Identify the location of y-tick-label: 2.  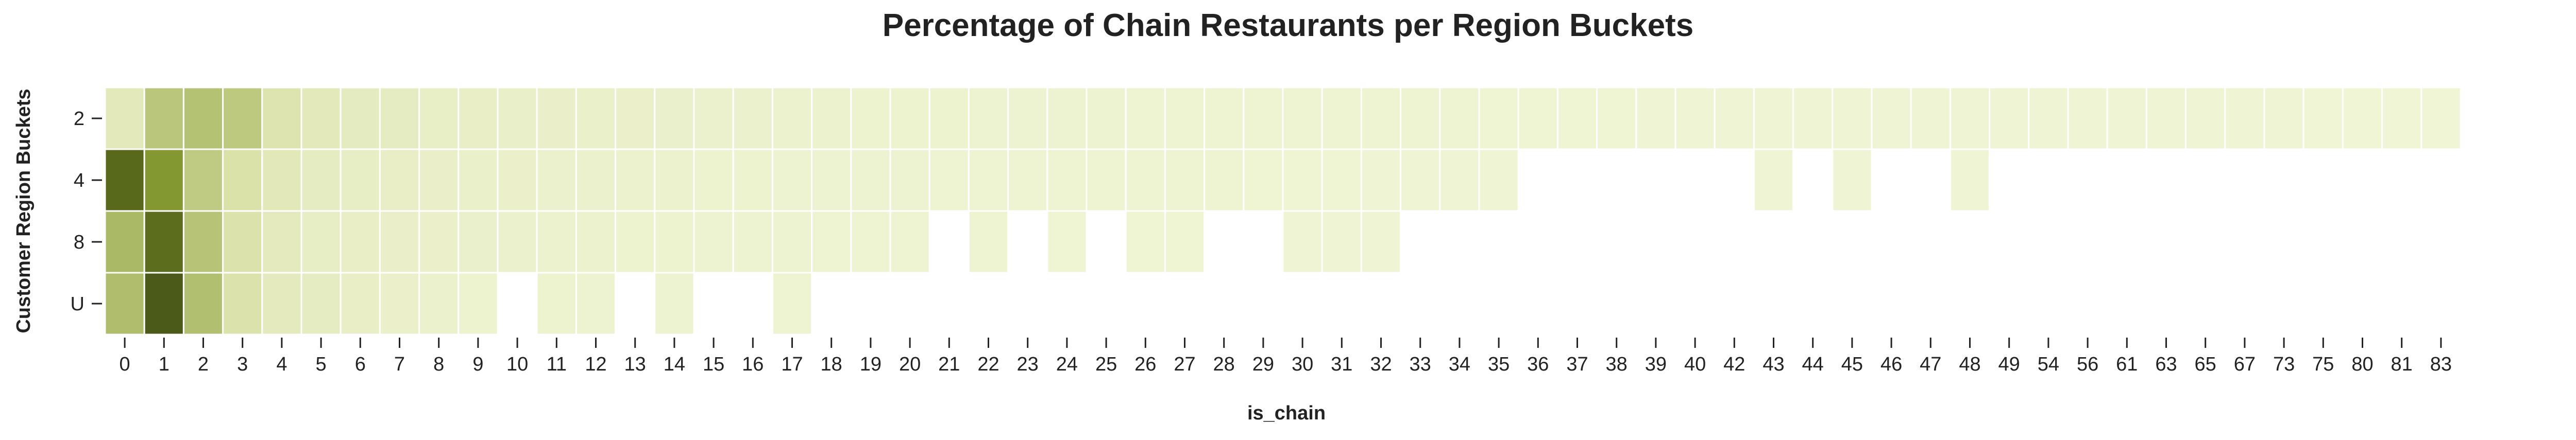
(79, 119).